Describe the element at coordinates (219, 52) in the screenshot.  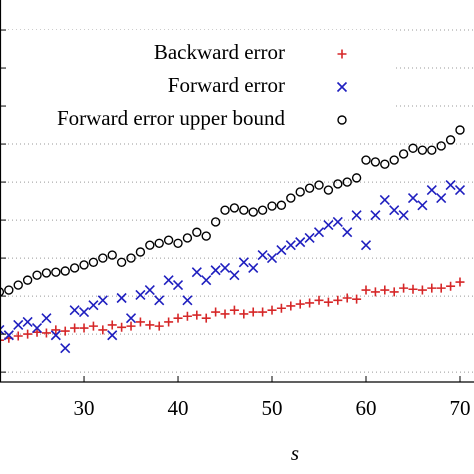
I see `legend-label: Backward error` at that location.